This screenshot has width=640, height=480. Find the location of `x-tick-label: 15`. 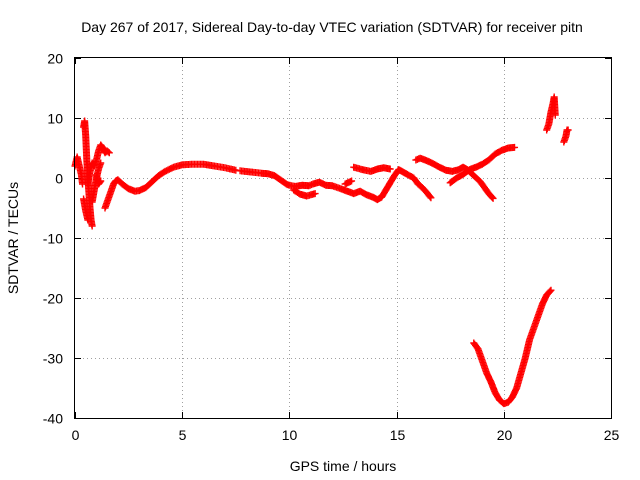

x-tick-label: 15 is located at coordinates (398, 435).